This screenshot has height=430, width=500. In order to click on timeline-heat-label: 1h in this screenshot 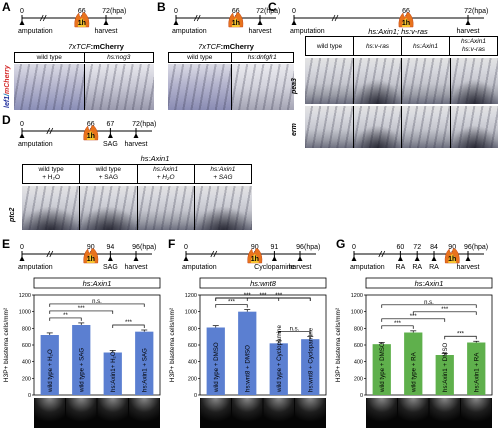, I will do `click(452, 259)`.